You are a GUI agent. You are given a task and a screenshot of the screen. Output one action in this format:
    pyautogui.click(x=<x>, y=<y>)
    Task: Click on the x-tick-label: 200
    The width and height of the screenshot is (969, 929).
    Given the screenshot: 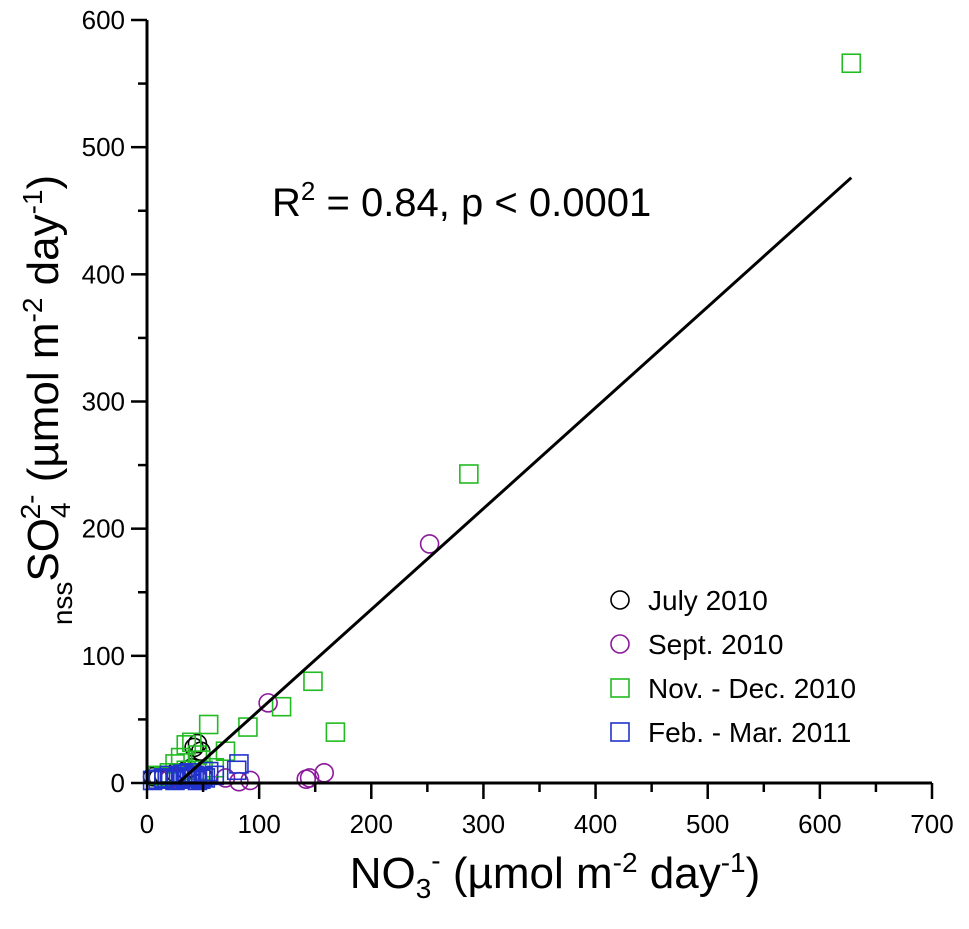 What is the action you would take?
    pyautogui.click(x=371, y=824)
    